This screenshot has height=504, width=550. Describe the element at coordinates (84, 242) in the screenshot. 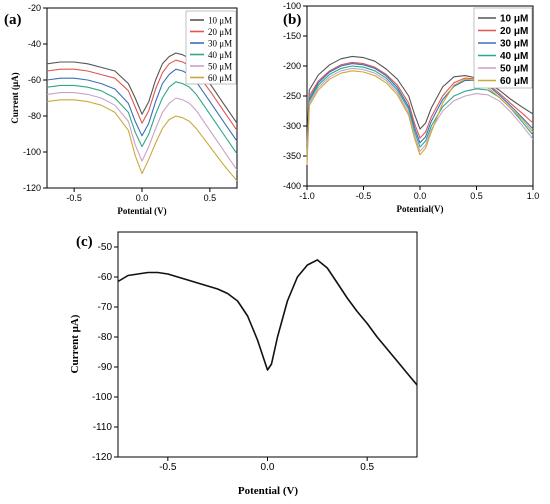

I see `panel-c-label: (c)` at that location.